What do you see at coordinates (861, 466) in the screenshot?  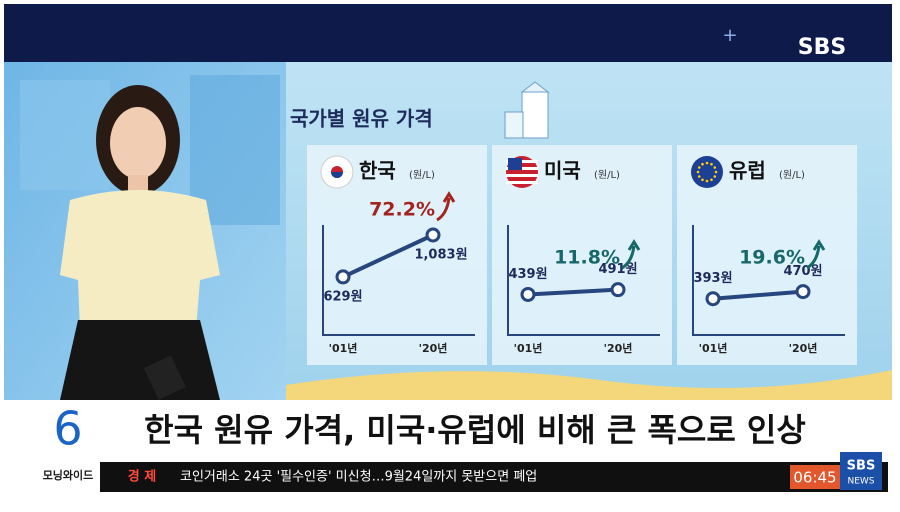 I see `corner-logo-top: SBS` at bounding box center [861, 466].